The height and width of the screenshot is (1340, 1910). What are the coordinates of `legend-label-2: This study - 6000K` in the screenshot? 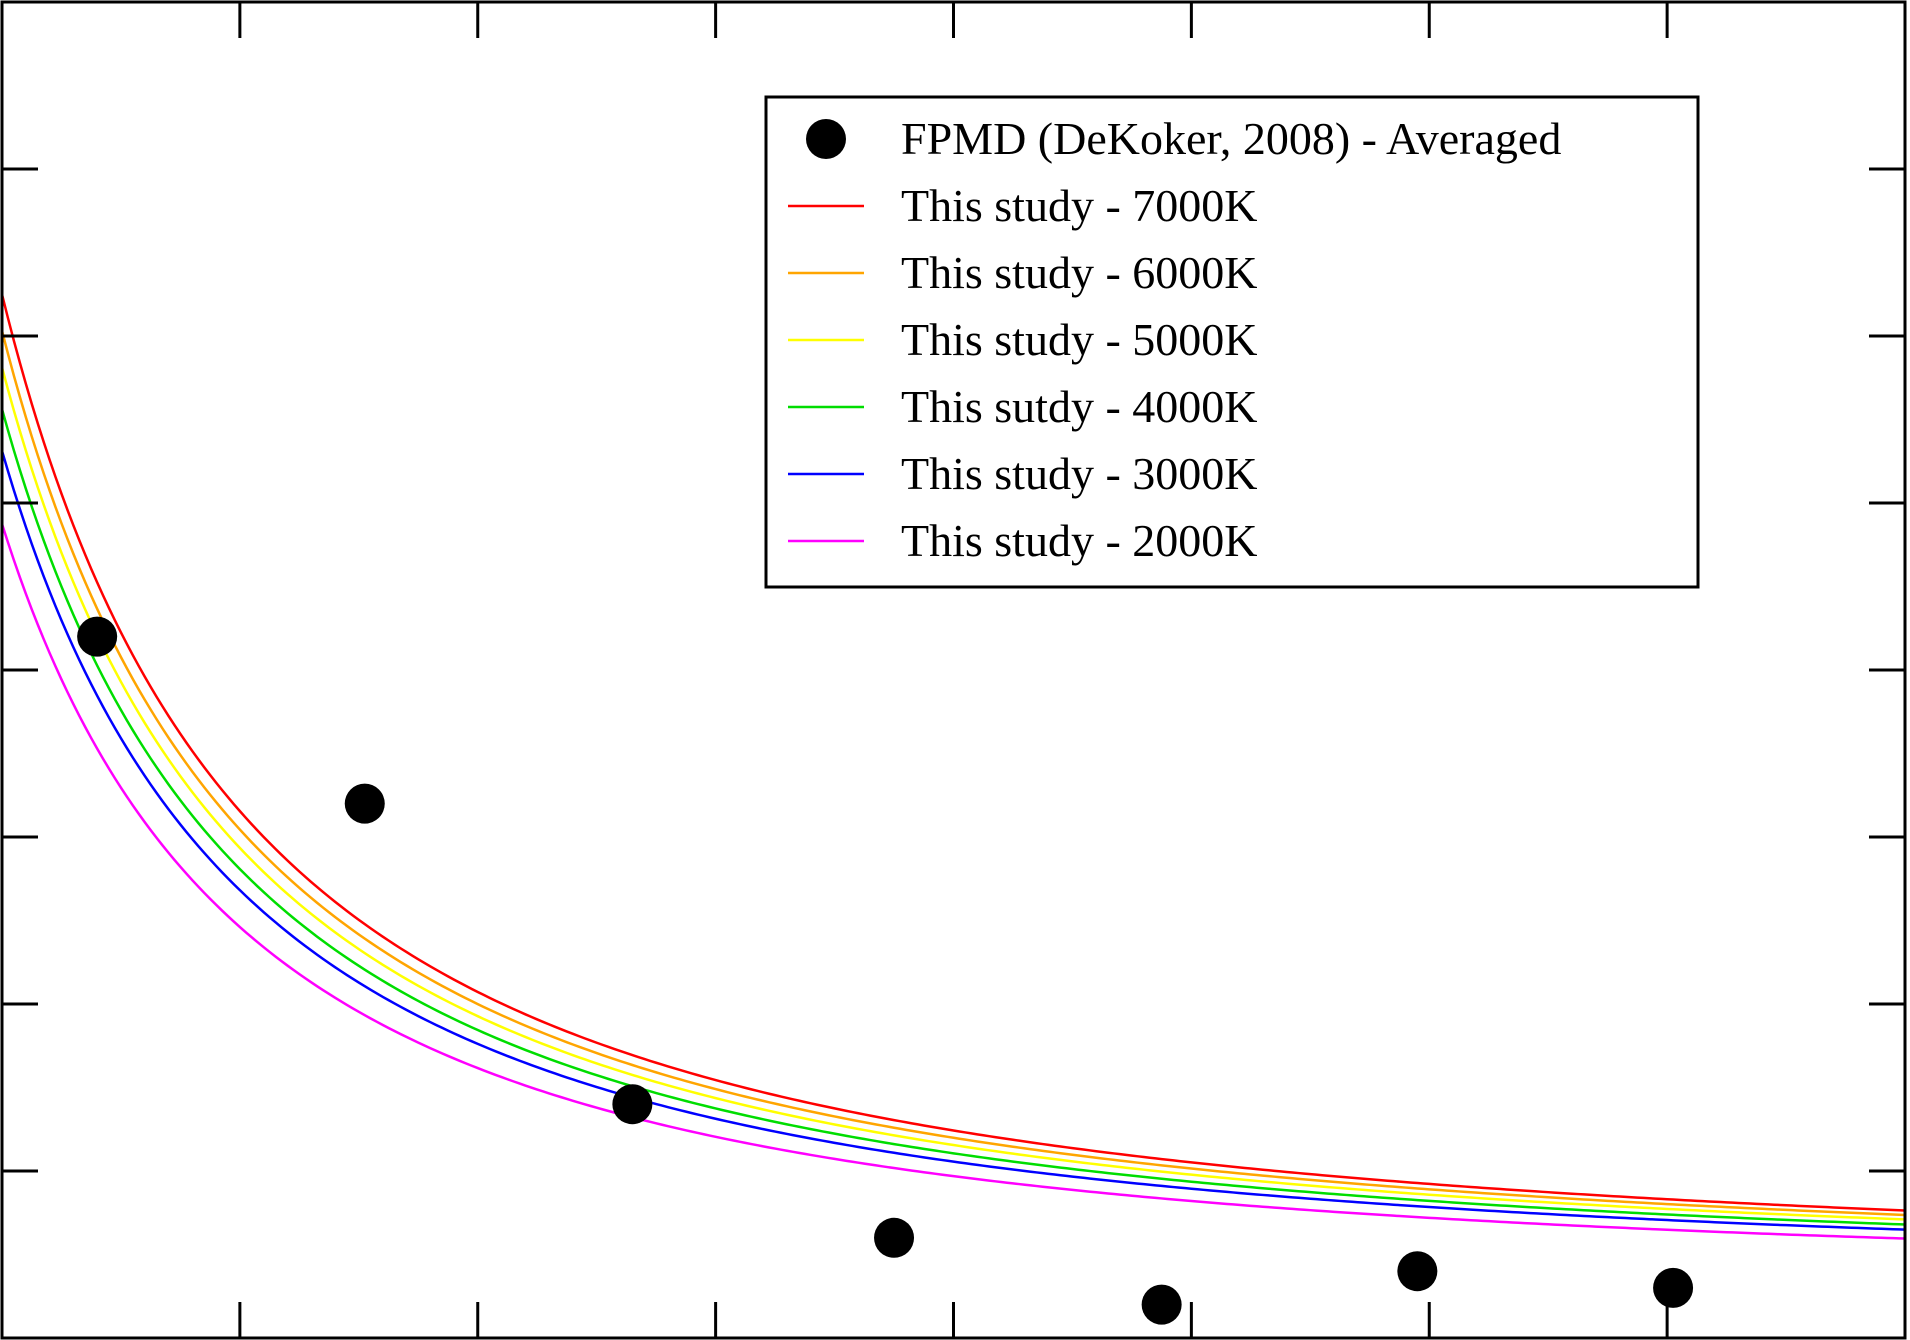 It's located at (1079, 272).